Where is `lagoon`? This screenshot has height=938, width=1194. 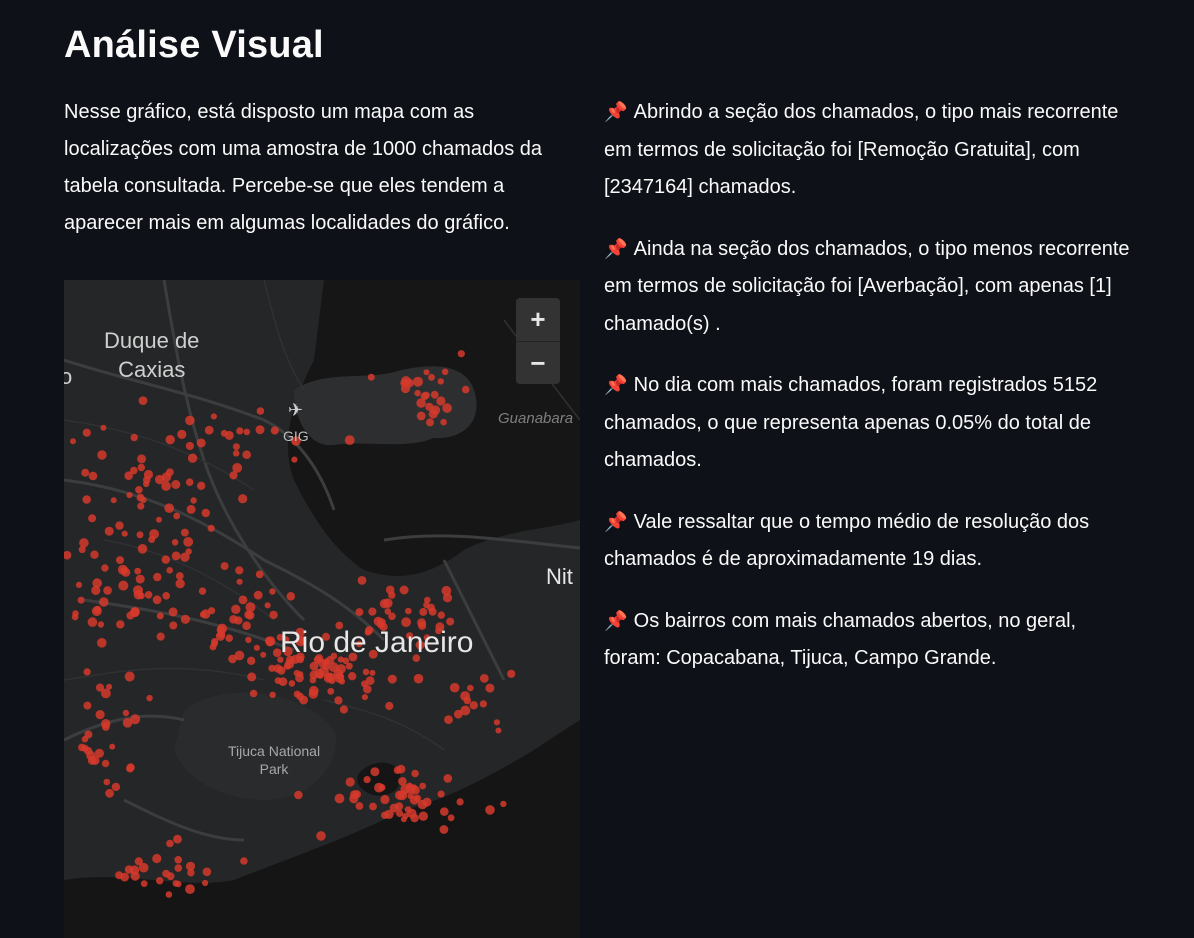 lagoon is located at coordinates (379, 779).